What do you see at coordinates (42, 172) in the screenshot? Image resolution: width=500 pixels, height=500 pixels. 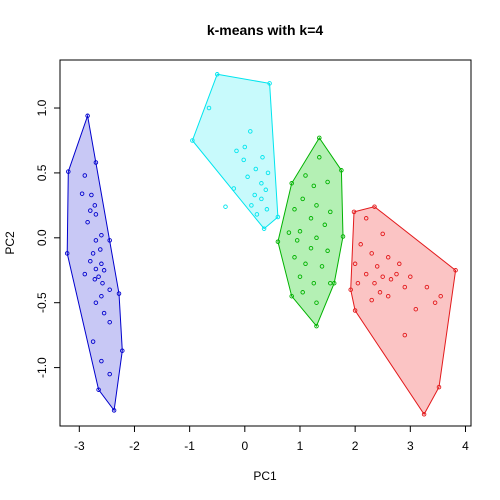 I see `y-tick-label: 0.5` at bounding box center [42, 172].